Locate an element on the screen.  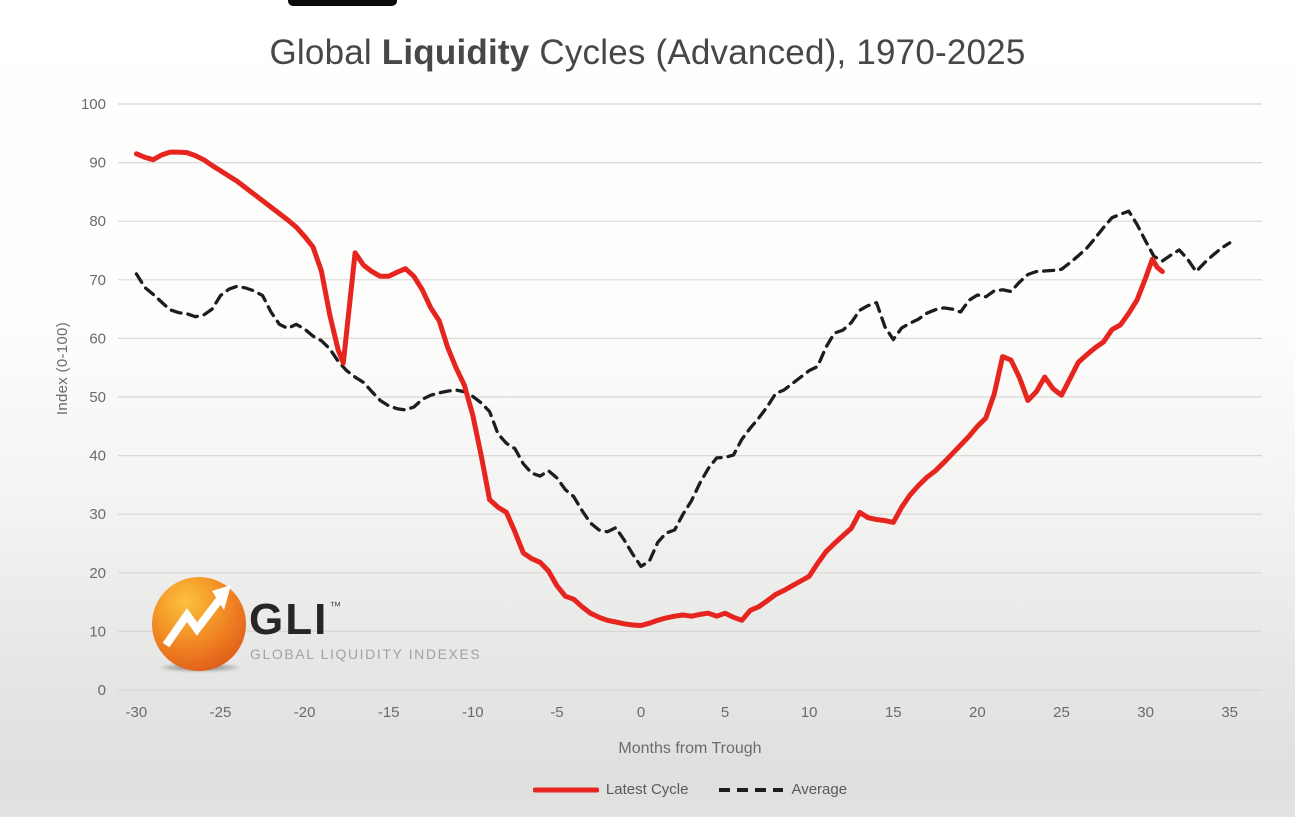
legend-item-latest-cycle: Latest Cycle is located at coordinates (610, 789).